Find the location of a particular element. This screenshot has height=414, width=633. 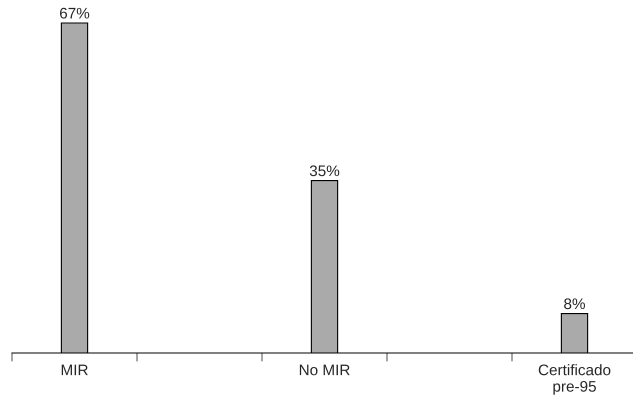

data-label: 35% is located at coordinates (325, 170).